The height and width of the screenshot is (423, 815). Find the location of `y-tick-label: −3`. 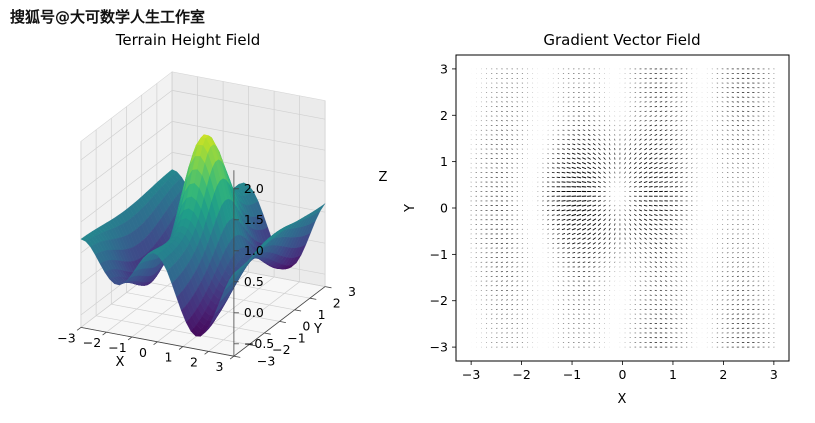

y-tick-label: −3 is located at coordinates (439, 347).